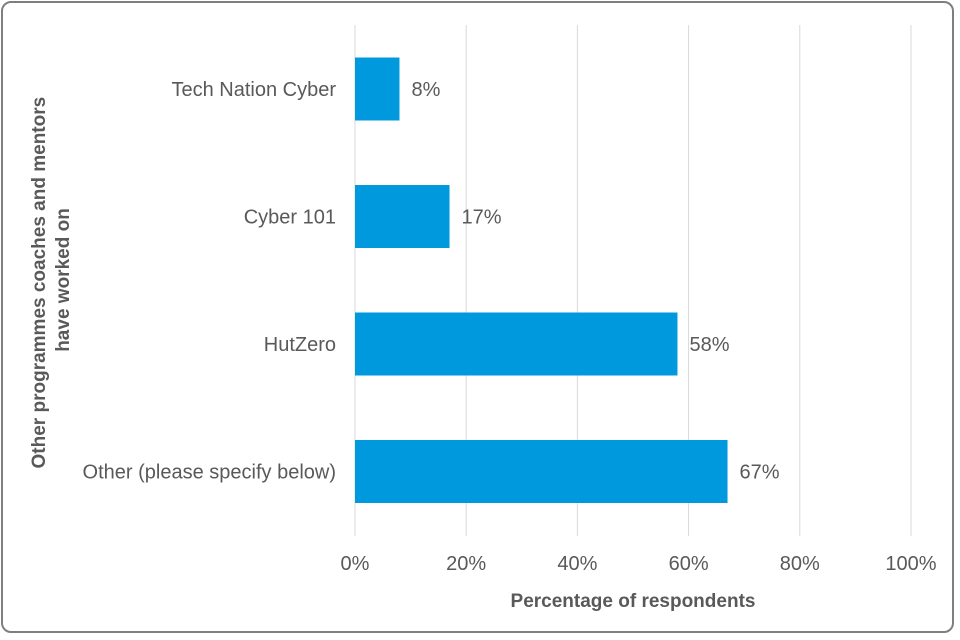 This screenshot has height=640, width=960. Describe the element at coordinates (577, 564) in the screenshot. I see `x-tick-label: 40%` at that location.